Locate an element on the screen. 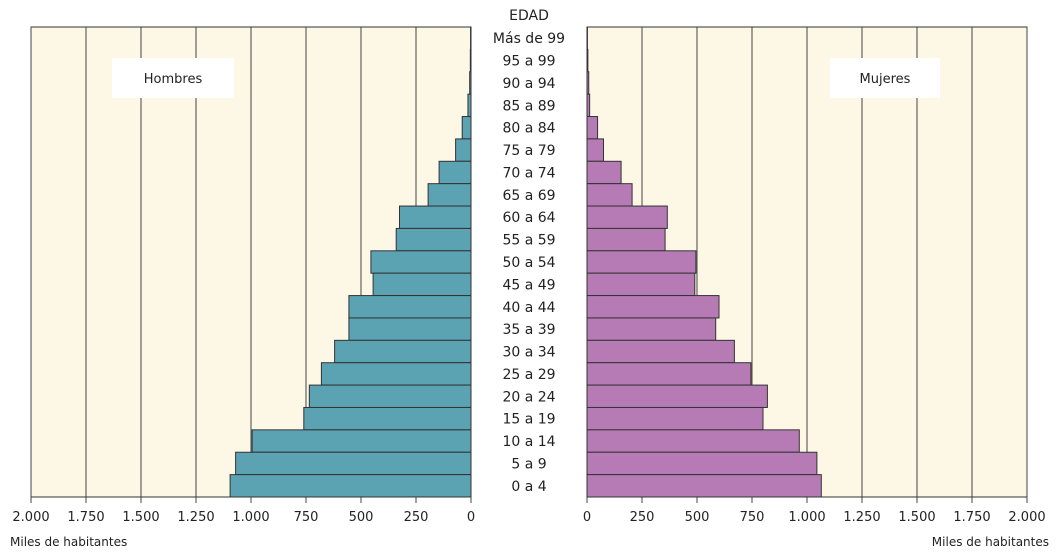 Image resolution: width=1057 pixels, height=554 pixels. age-group-label: 20 a 24 is located at coordinates (528, 397).